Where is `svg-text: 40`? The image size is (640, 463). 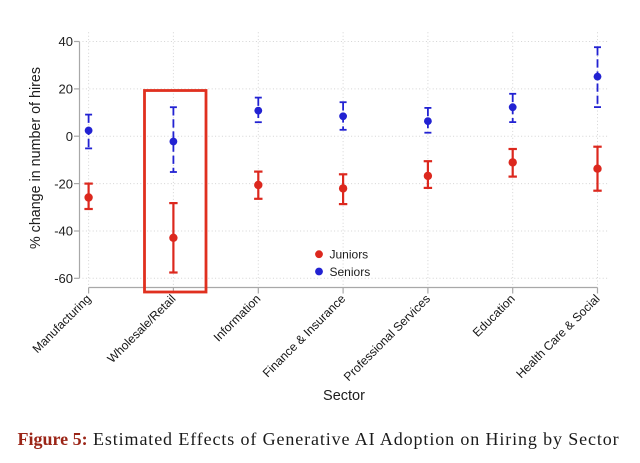 svg-text: 40 is located at coordinates (66, 41).